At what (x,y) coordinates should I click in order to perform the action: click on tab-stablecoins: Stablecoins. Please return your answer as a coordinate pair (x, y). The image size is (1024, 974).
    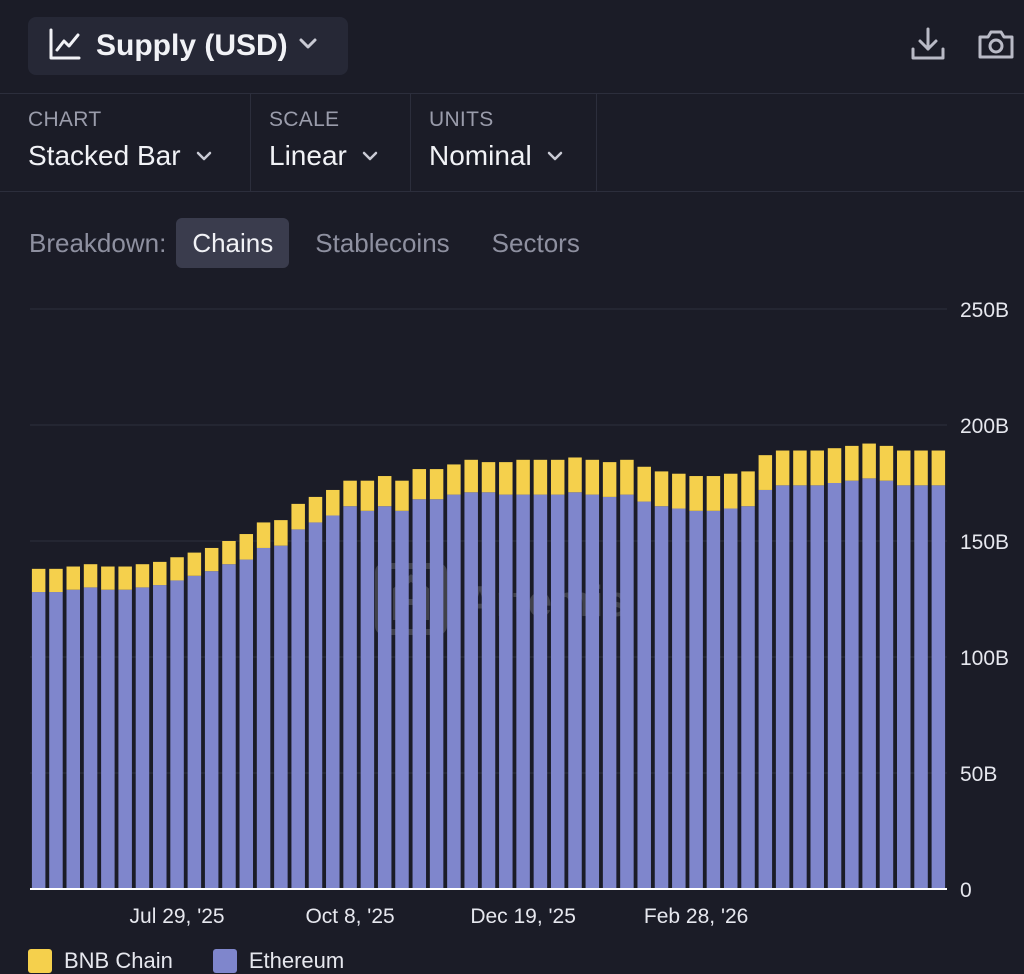
    Looking at the image, I should click on (382, 242).